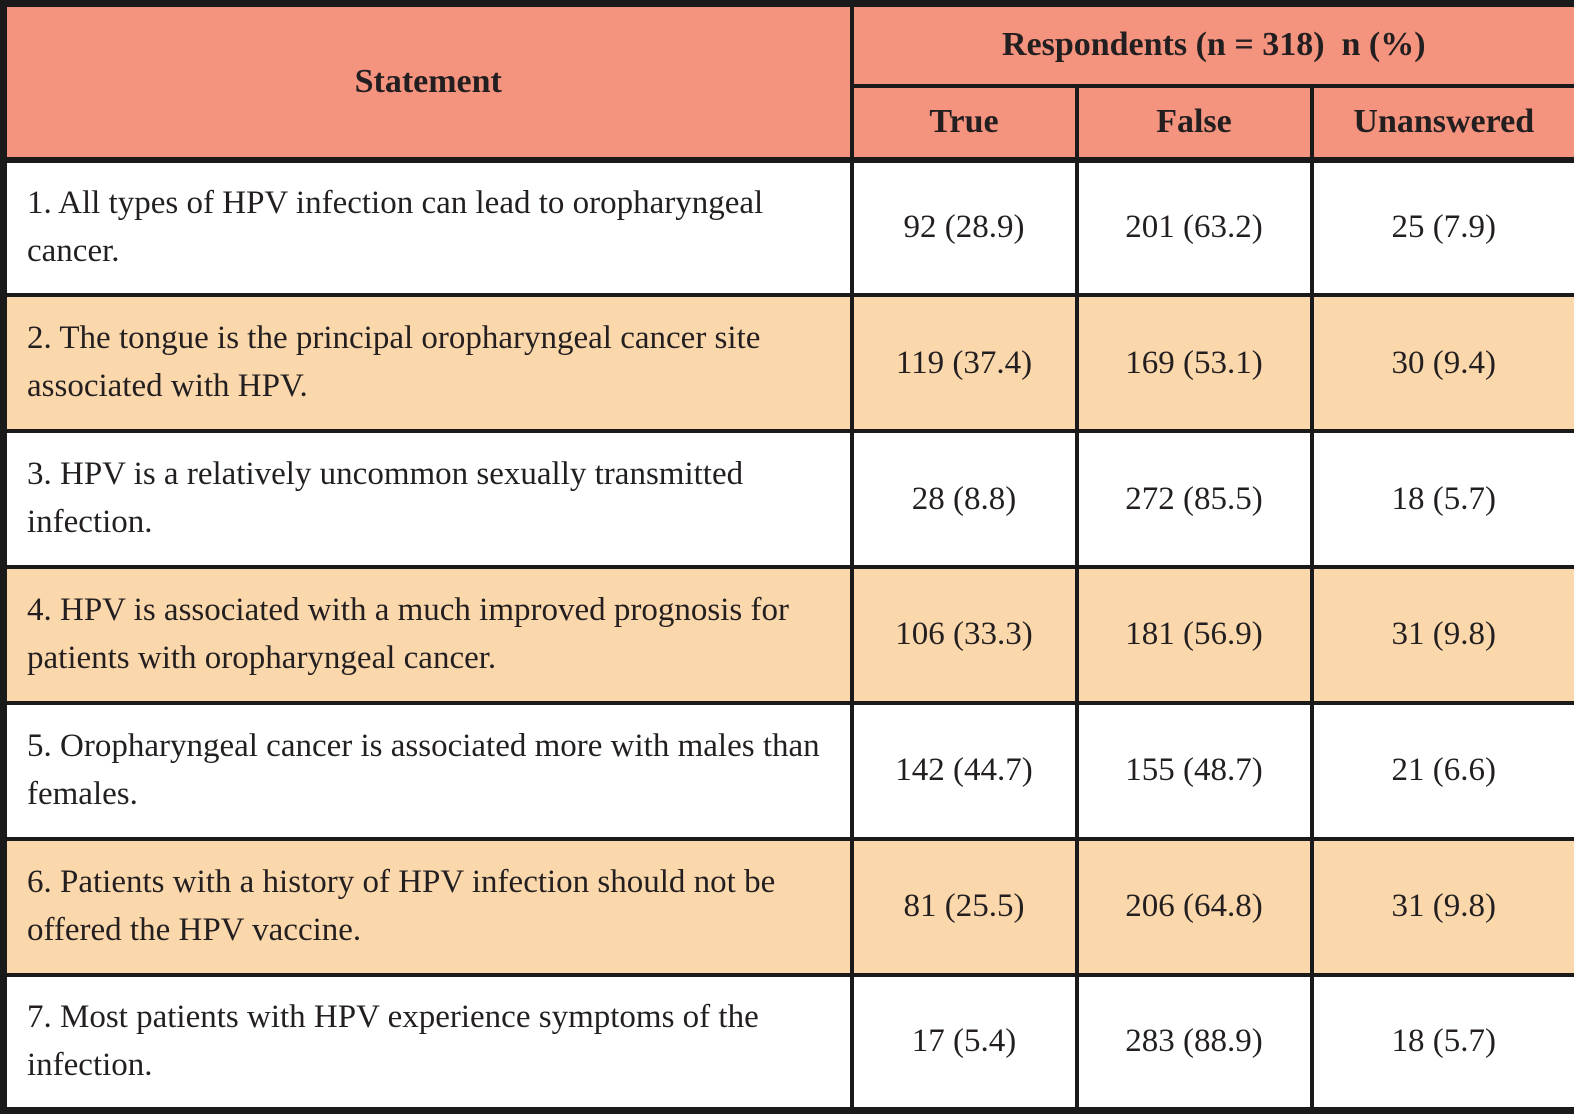 This screenshot has height=1114, width=1574. I want to click on false-cell: 169 (53.1), so click(1194, 363).